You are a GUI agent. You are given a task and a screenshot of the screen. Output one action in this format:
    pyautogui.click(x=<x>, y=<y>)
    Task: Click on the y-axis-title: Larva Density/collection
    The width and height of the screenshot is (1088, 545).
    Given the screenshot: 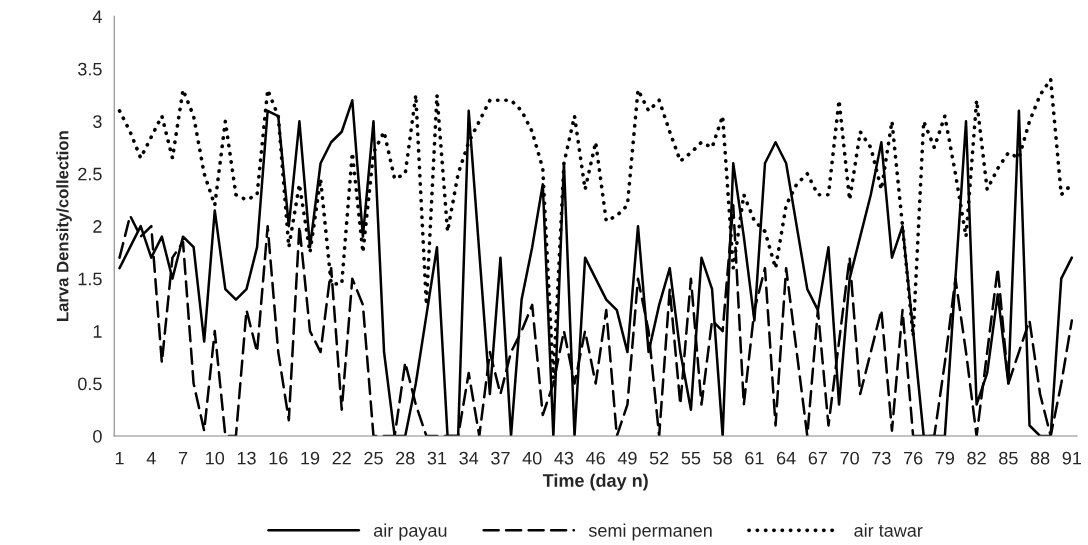 What is the action you would take?
    pyautogui.click(x=64, y=226)
    